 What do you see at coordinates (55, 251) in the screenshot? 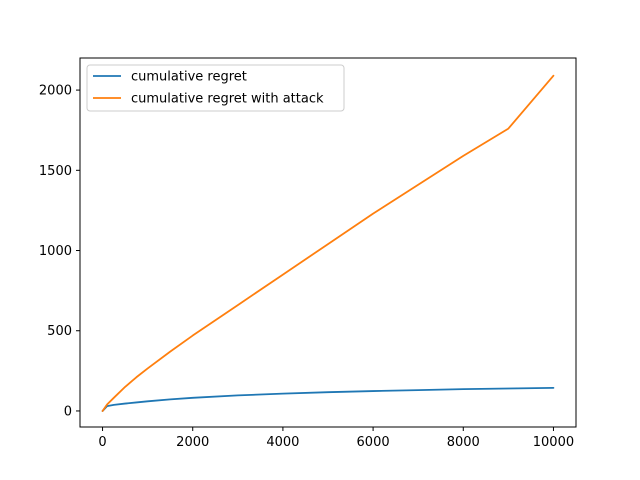
I see `y-tick-label: 1000` at bounding box center [55, 251].